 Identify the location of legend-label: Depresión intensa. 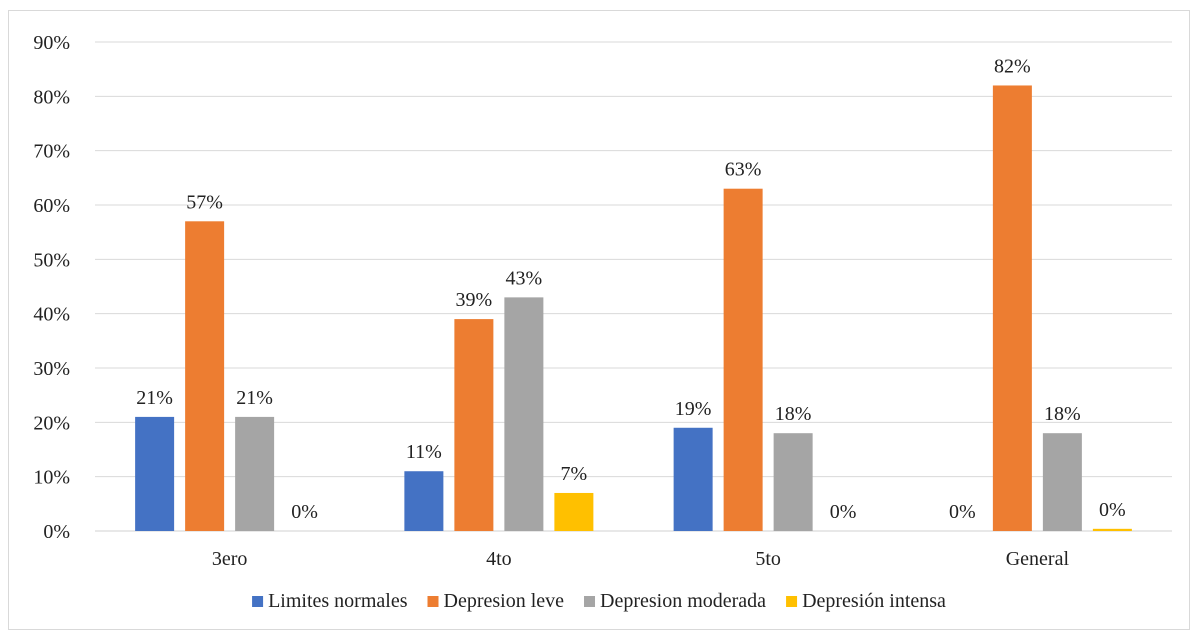
(874, 601).